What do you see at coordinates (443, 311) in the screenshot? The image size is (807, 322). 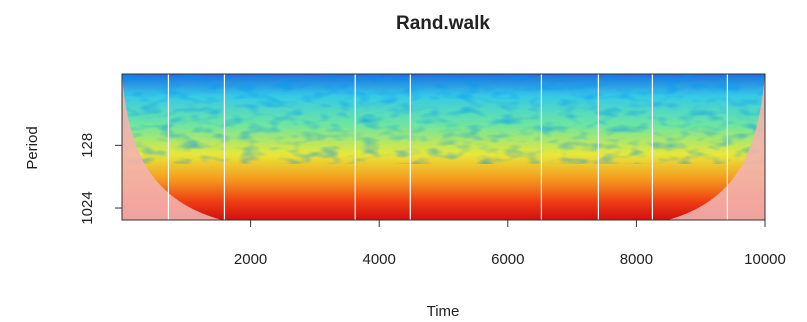 I see `x-axis-label: Time` at bounding box center [443, 311].